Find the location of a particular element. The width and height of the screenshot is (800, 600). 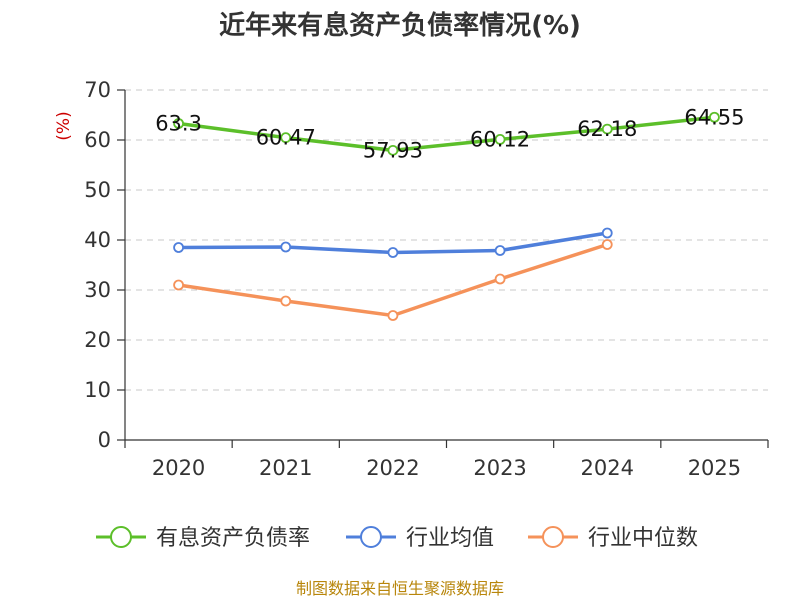

data-label: 60.47 is located at coordinates (286, 138).